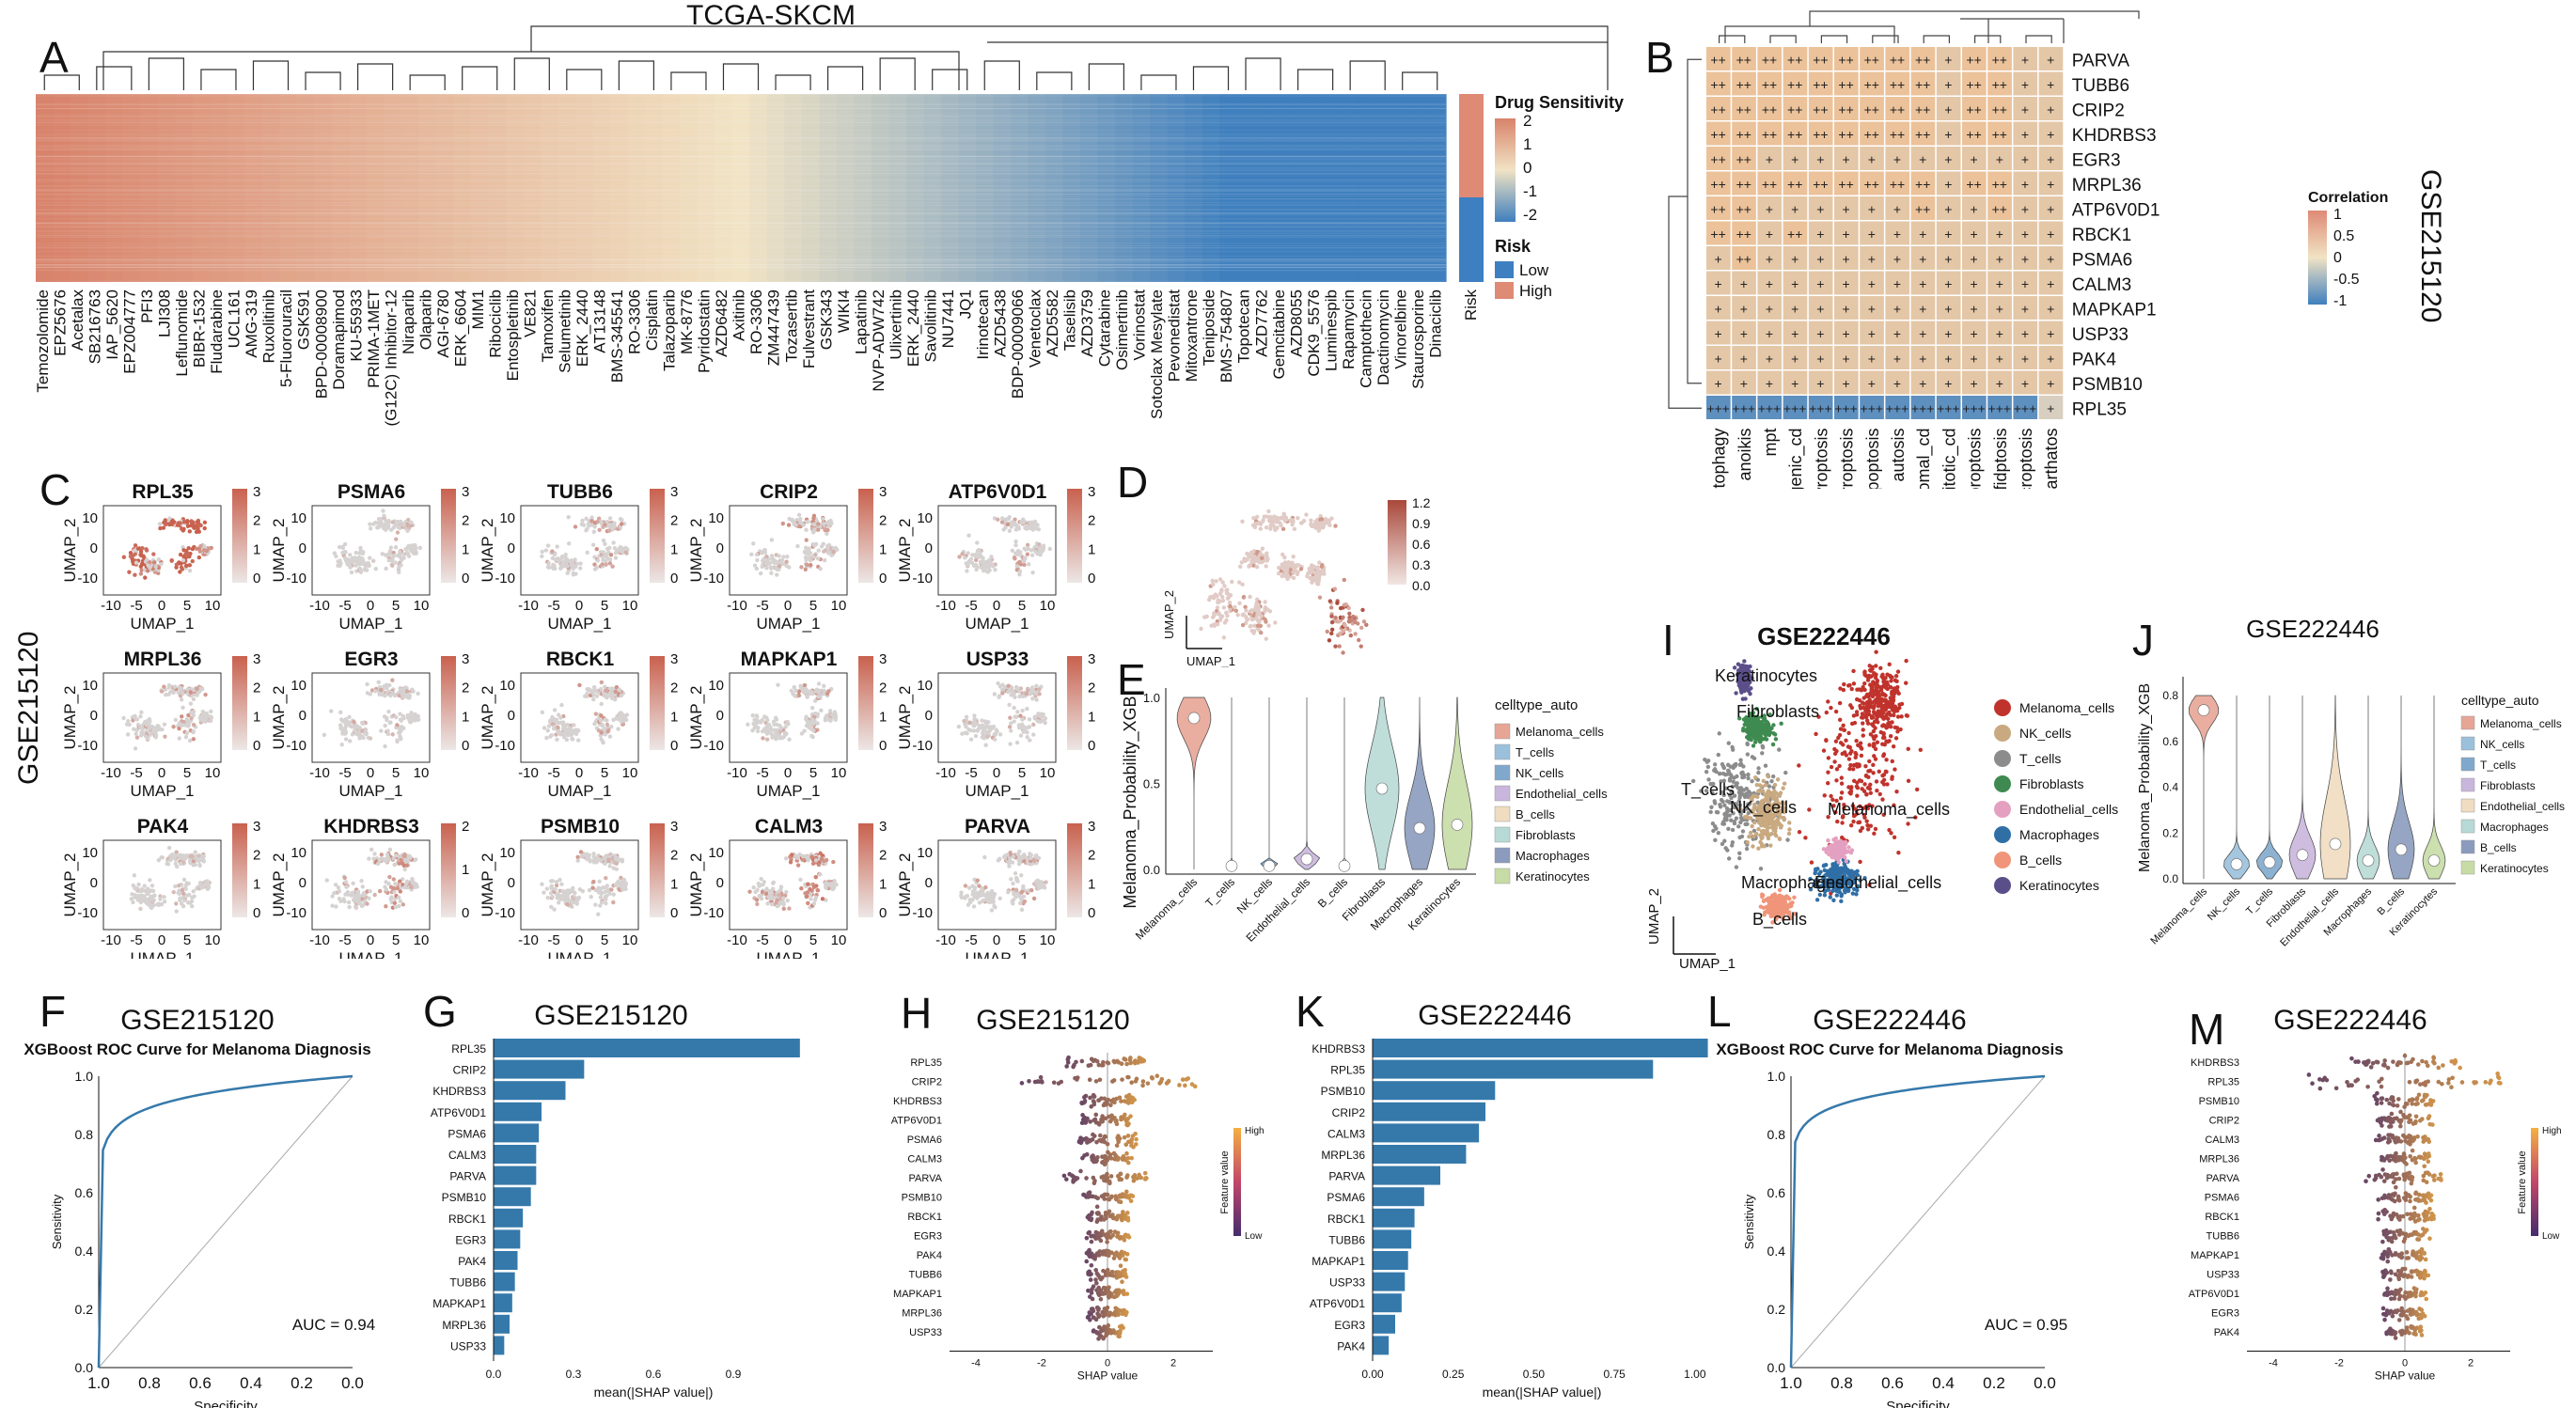 The image size is (2576, 1408). What do you see at coordinates (925, 518) in the screenshot?
I see `umap-y-tick: 10` at bounding box center [925, 518].